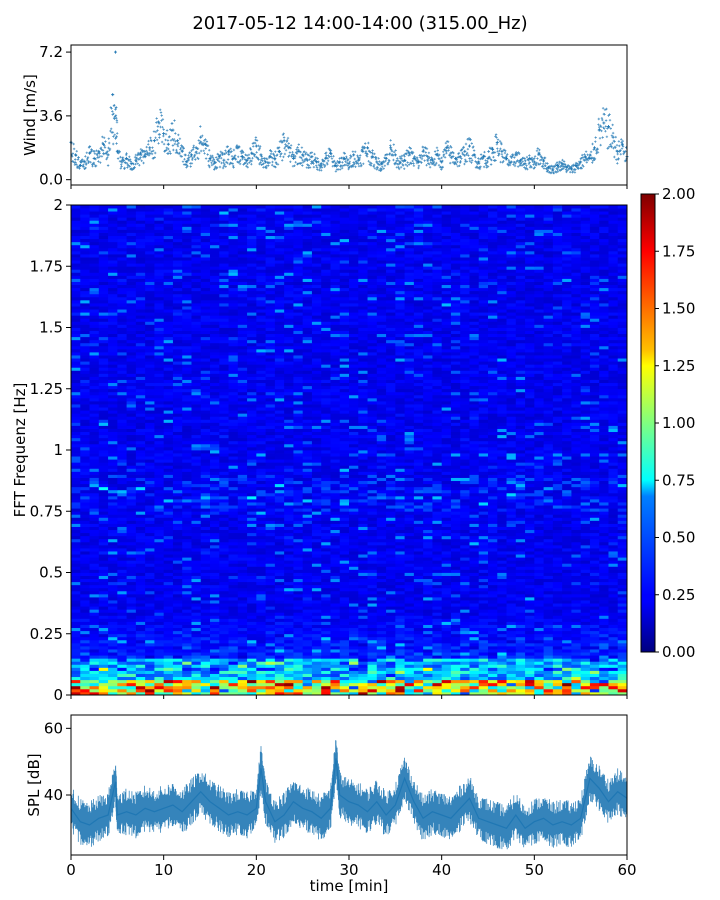 The image size is (720, 900). I want to click on wind-point, so click(368, 148).